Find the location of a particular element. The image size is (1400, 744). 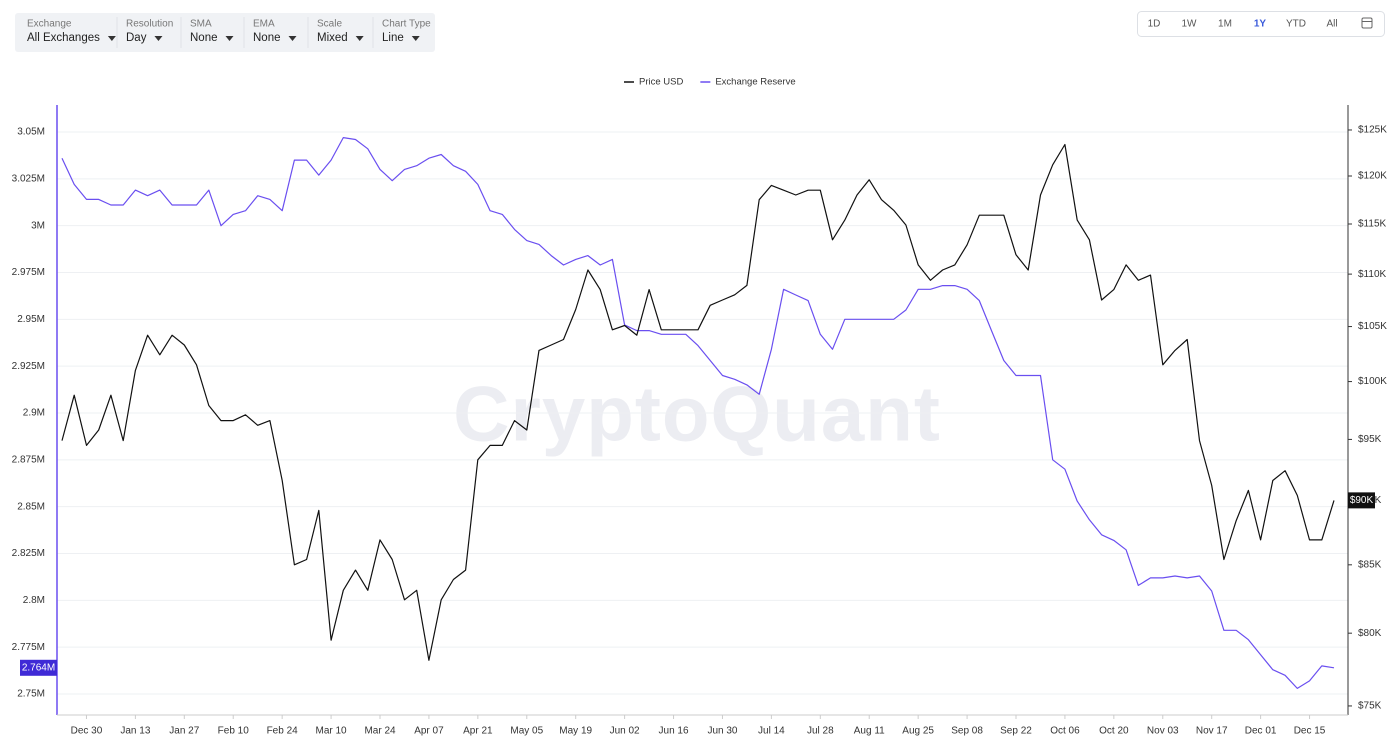

x-tick-label: Feb 10 is located at coordinates (234, 731).